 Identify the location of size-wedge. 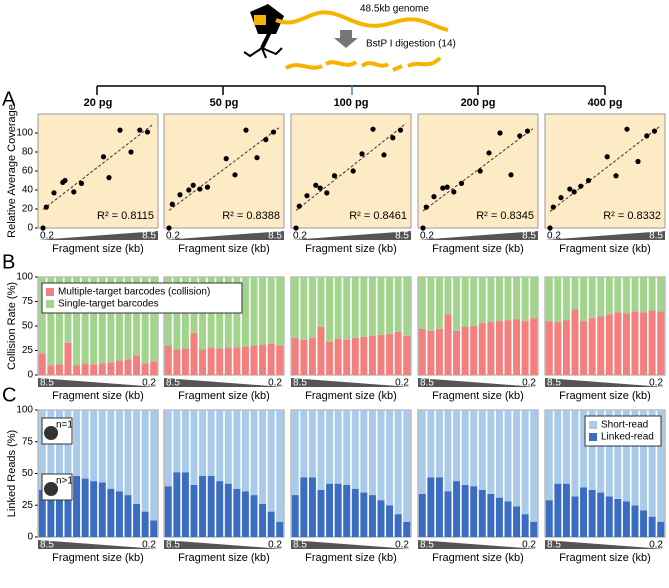
(605, 382).